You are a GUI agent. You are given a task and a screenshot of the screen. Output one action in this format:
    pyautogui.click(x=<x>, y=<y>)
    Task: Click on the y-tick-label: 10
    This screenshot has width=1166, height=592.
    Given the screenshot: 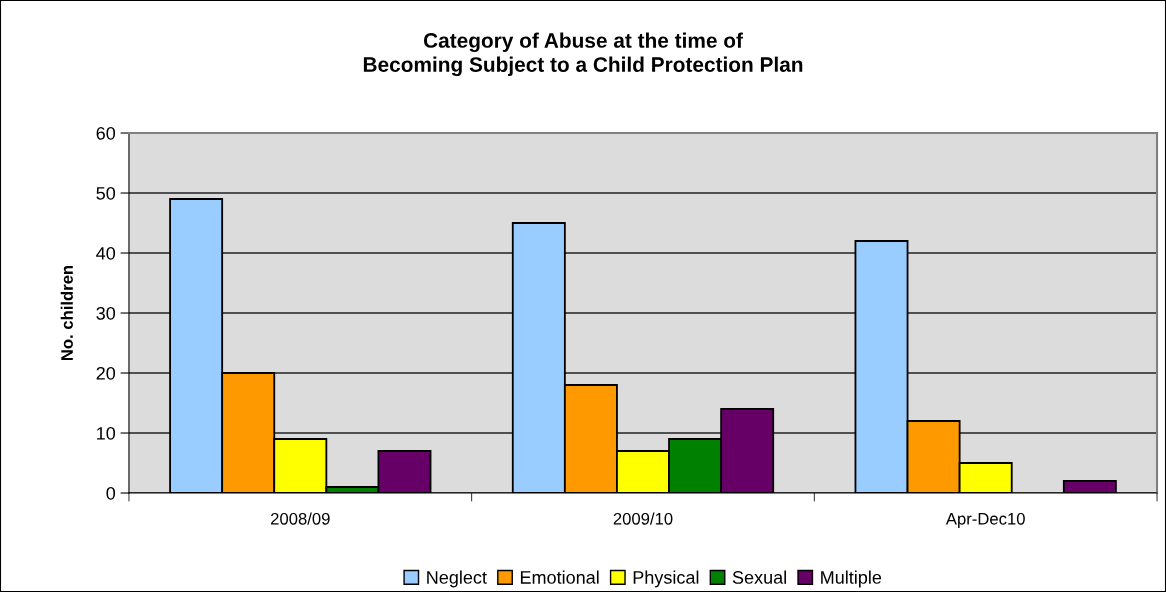 What is the action you would take?
    pyautogui.click(x=106, y=433)
    